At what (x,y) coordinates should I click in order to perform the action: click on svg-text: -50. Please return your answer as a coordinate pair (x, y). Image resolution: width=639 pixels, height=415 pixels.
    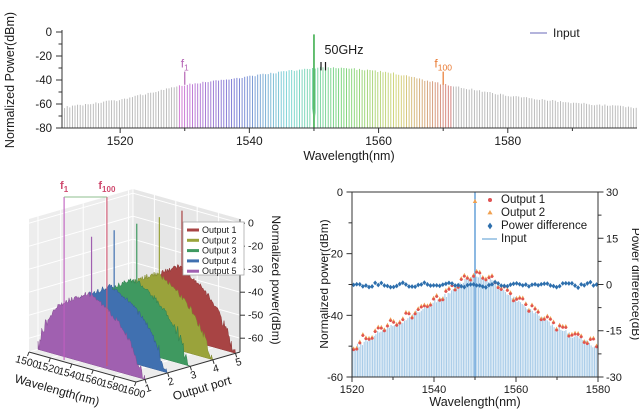
    Looking at the image, I should click on (255, 316).